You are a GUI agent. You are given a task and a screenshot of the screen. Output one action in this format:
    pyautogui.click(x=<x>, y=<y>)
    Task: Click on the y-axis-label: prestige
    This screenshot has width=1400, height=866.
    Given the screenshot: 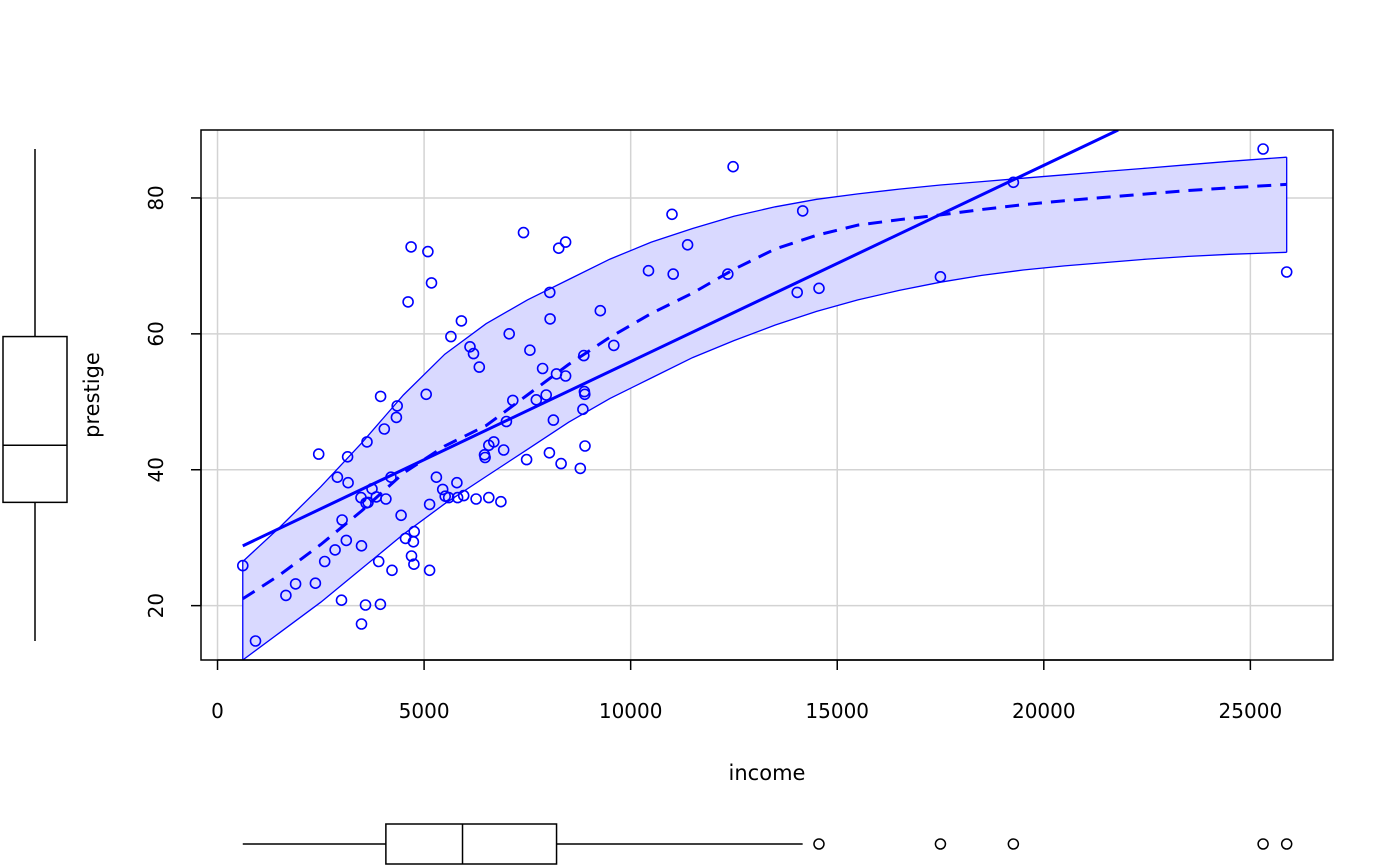 What is the action you would take?
    pyautogui.click(x=92, y=395)
    